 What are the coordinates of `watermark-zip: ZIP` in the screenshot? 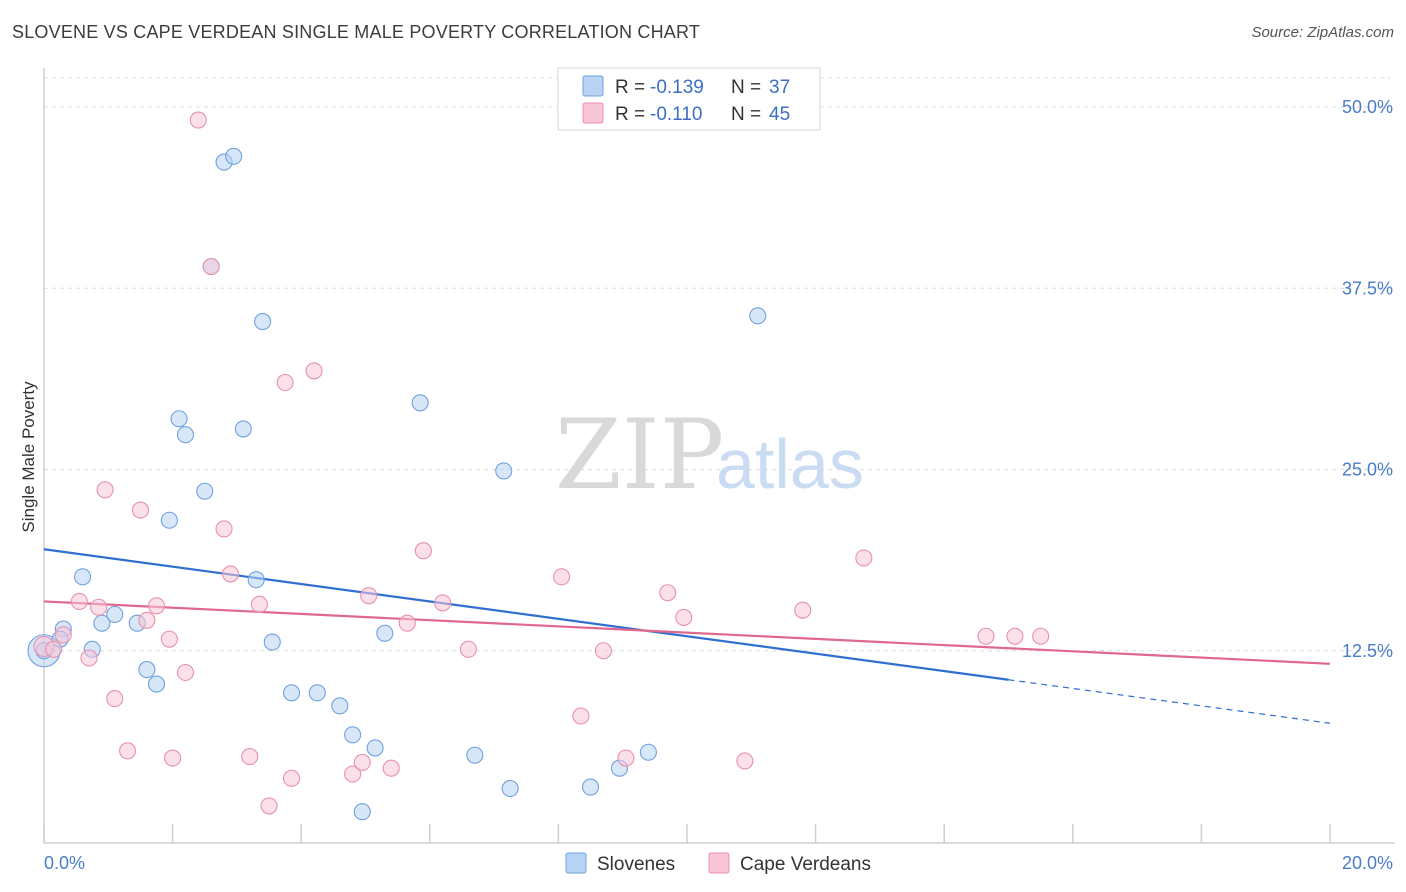 It's located at (639, 455).